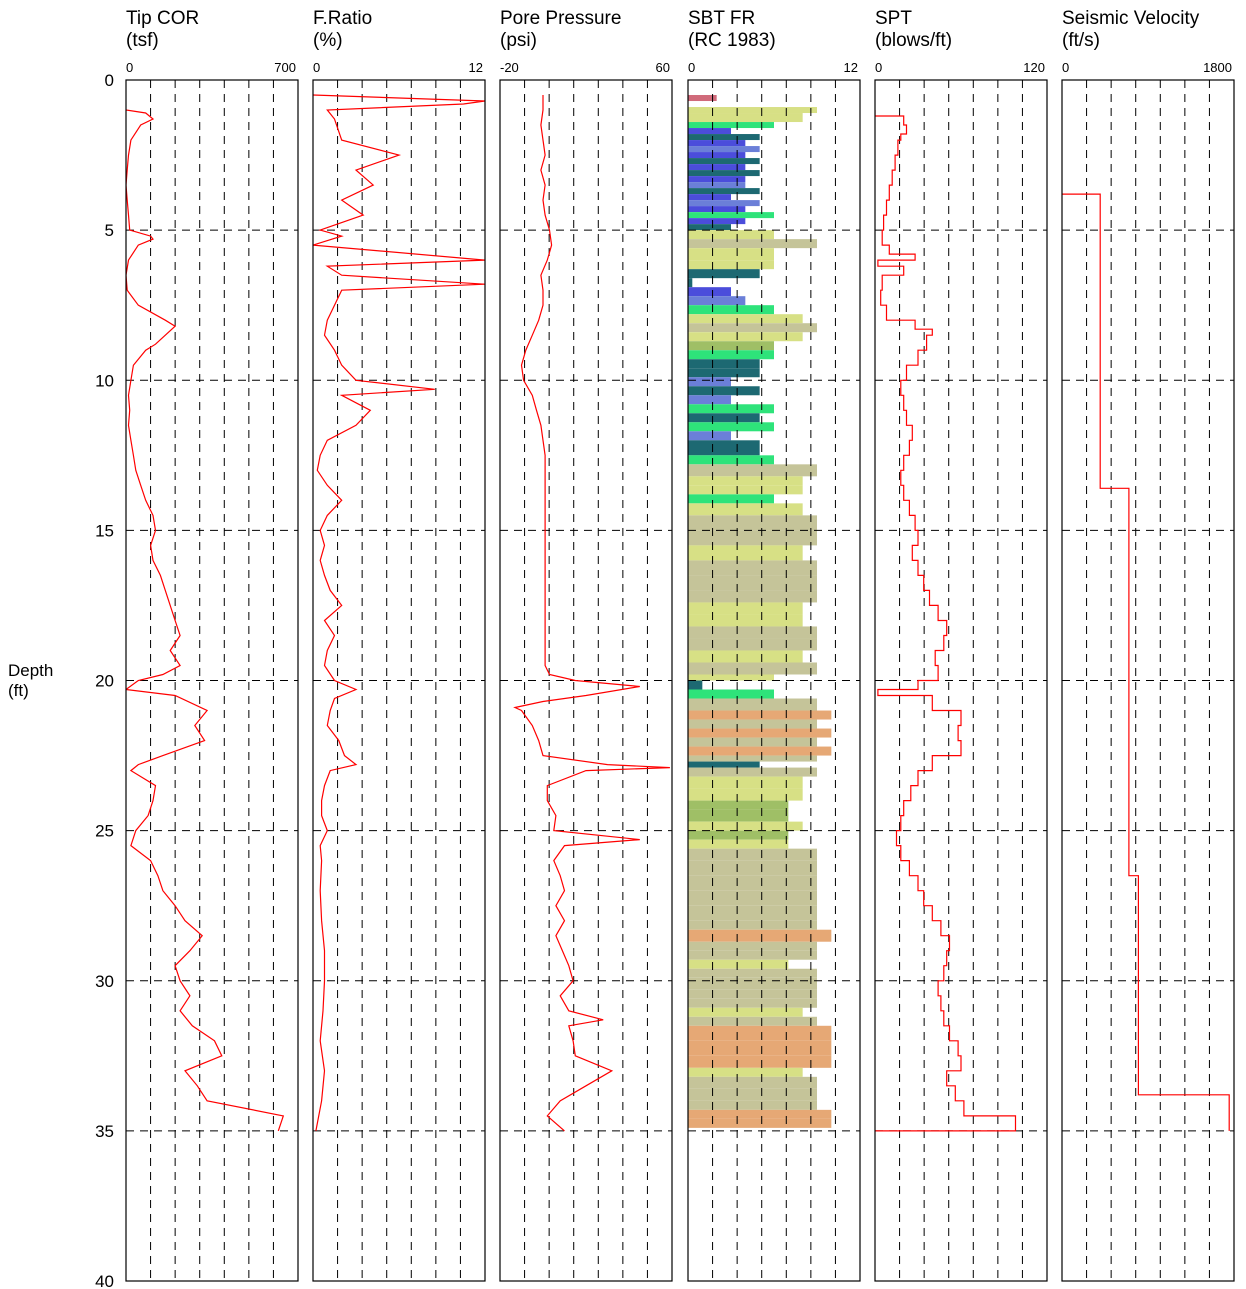 The width and height of the screenshot is (1246, 1289). Describe the element at coordinates (162, 18) in the screenshot. I see `panel-title: Tip COR` at that location.